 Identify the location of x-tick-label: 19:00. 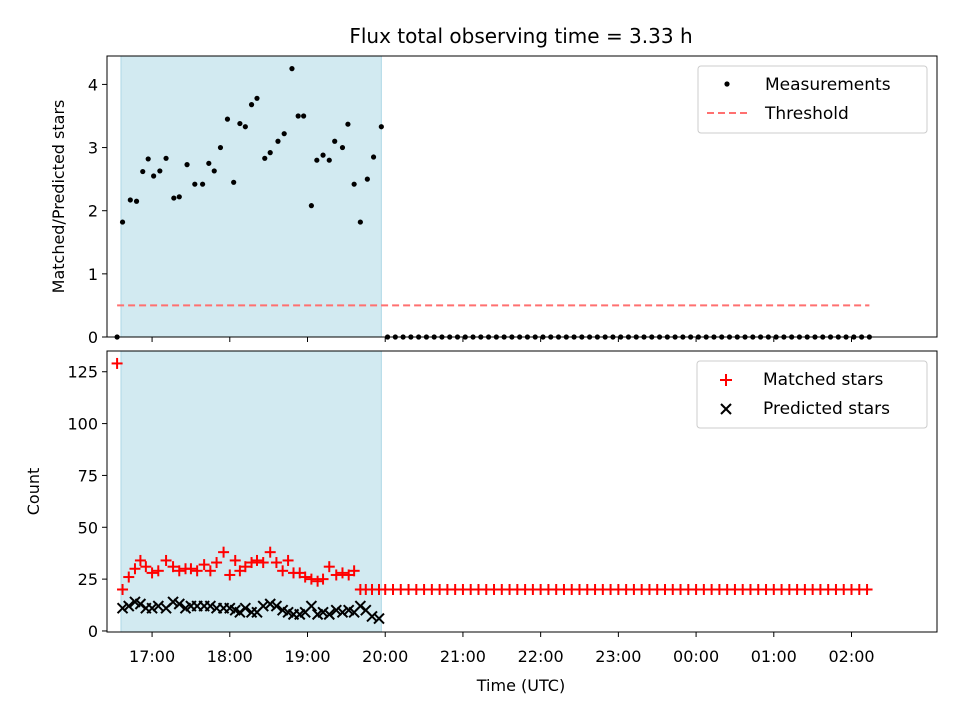
(307, 656).